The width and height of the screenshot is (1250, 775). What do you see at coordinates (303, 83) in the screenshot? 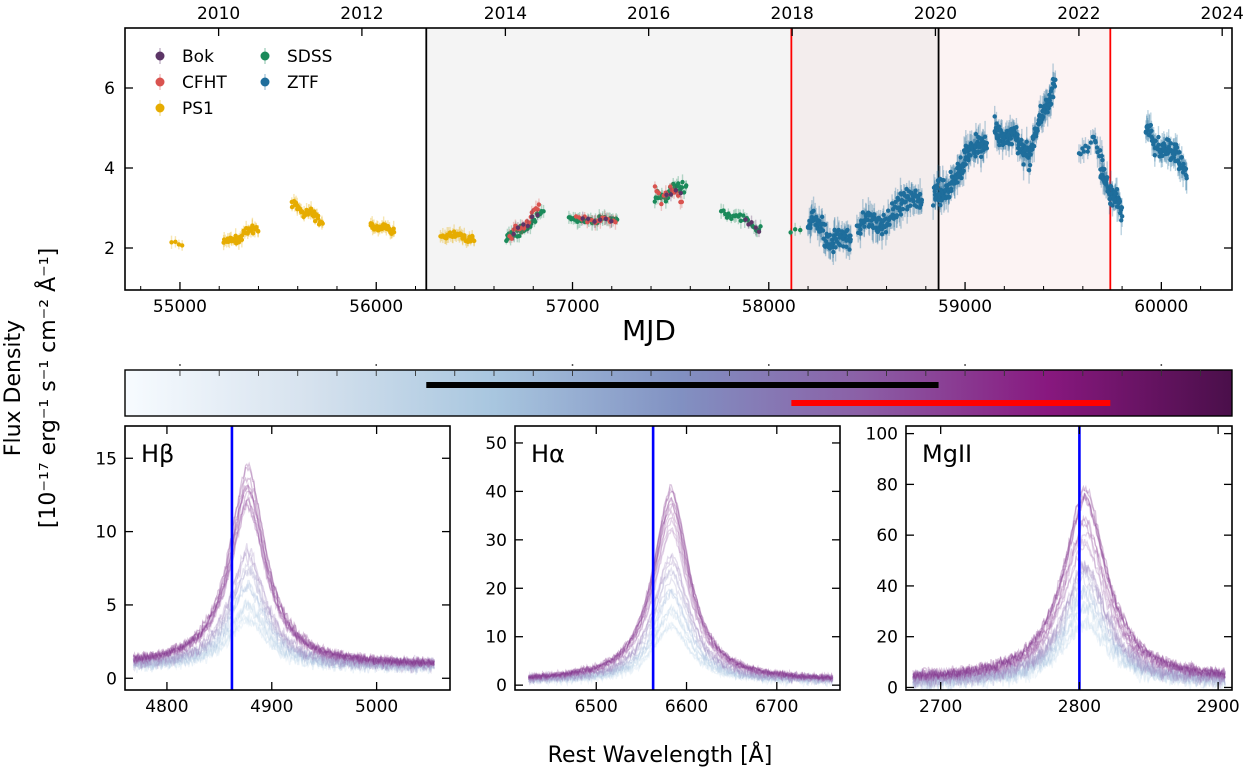
I see `legend-label-ztf: ZTF` at bounding box center [303, 83].